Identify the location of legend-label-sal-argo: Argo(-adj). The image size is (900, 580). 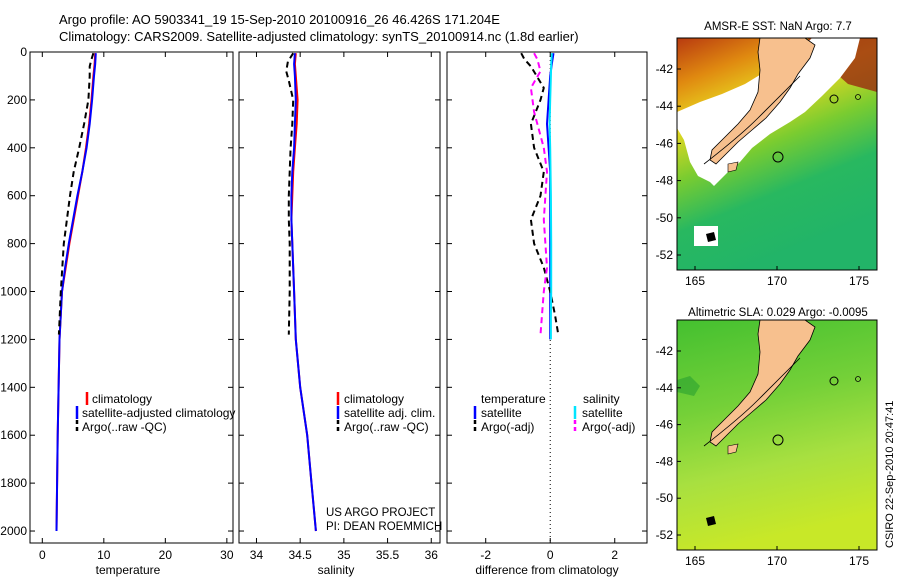
(608, 427).